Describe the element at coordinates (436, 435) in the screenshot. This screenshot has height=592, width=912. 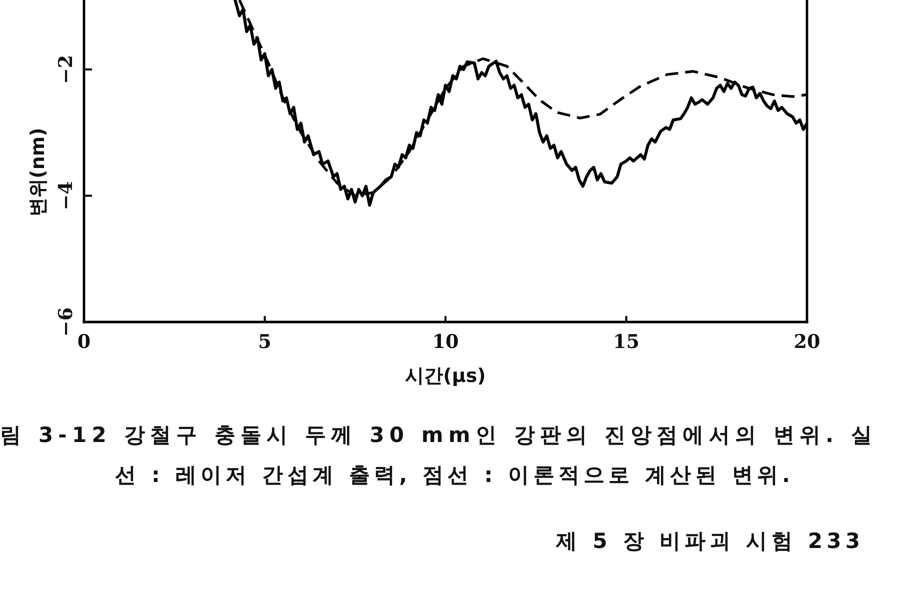
I see `text: 림 3-12 강철구 충돌시 두께 30 mm인 강판의 진앙점에서의 변위. 실` at that location.